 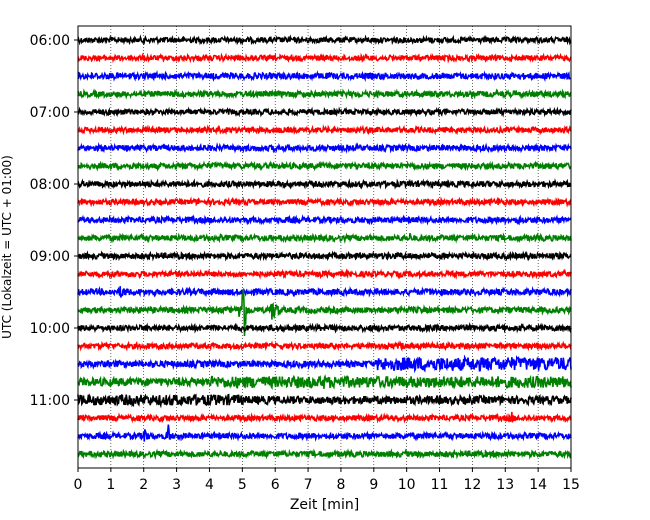 What do you see at coordinates (50, 257) in the screenshot?
I see `y-tick-label: 09:00` at bounding box center [50, 257].